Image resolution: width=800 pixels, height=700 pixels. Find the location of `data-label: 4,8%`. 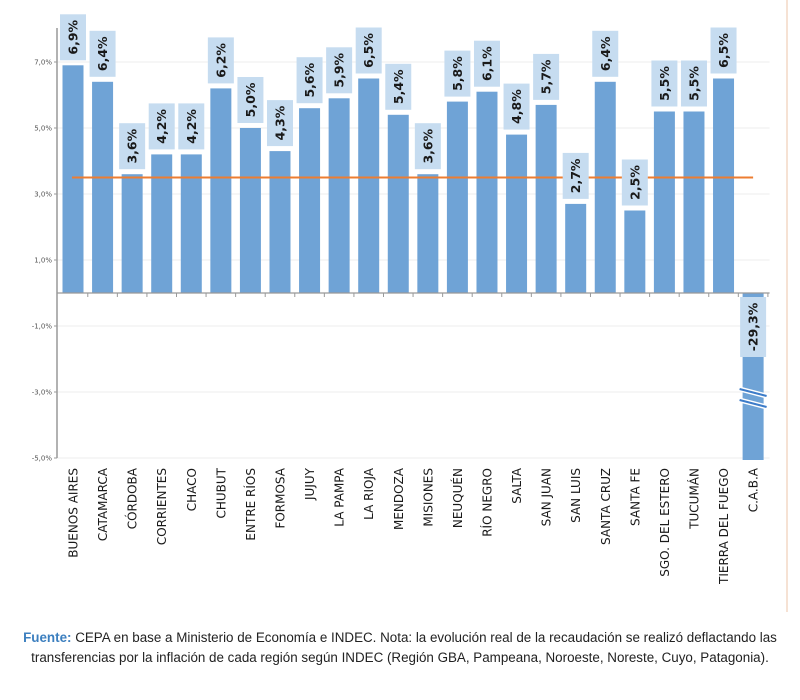

data-label: 4,8% is located at coordinates (516, 106).